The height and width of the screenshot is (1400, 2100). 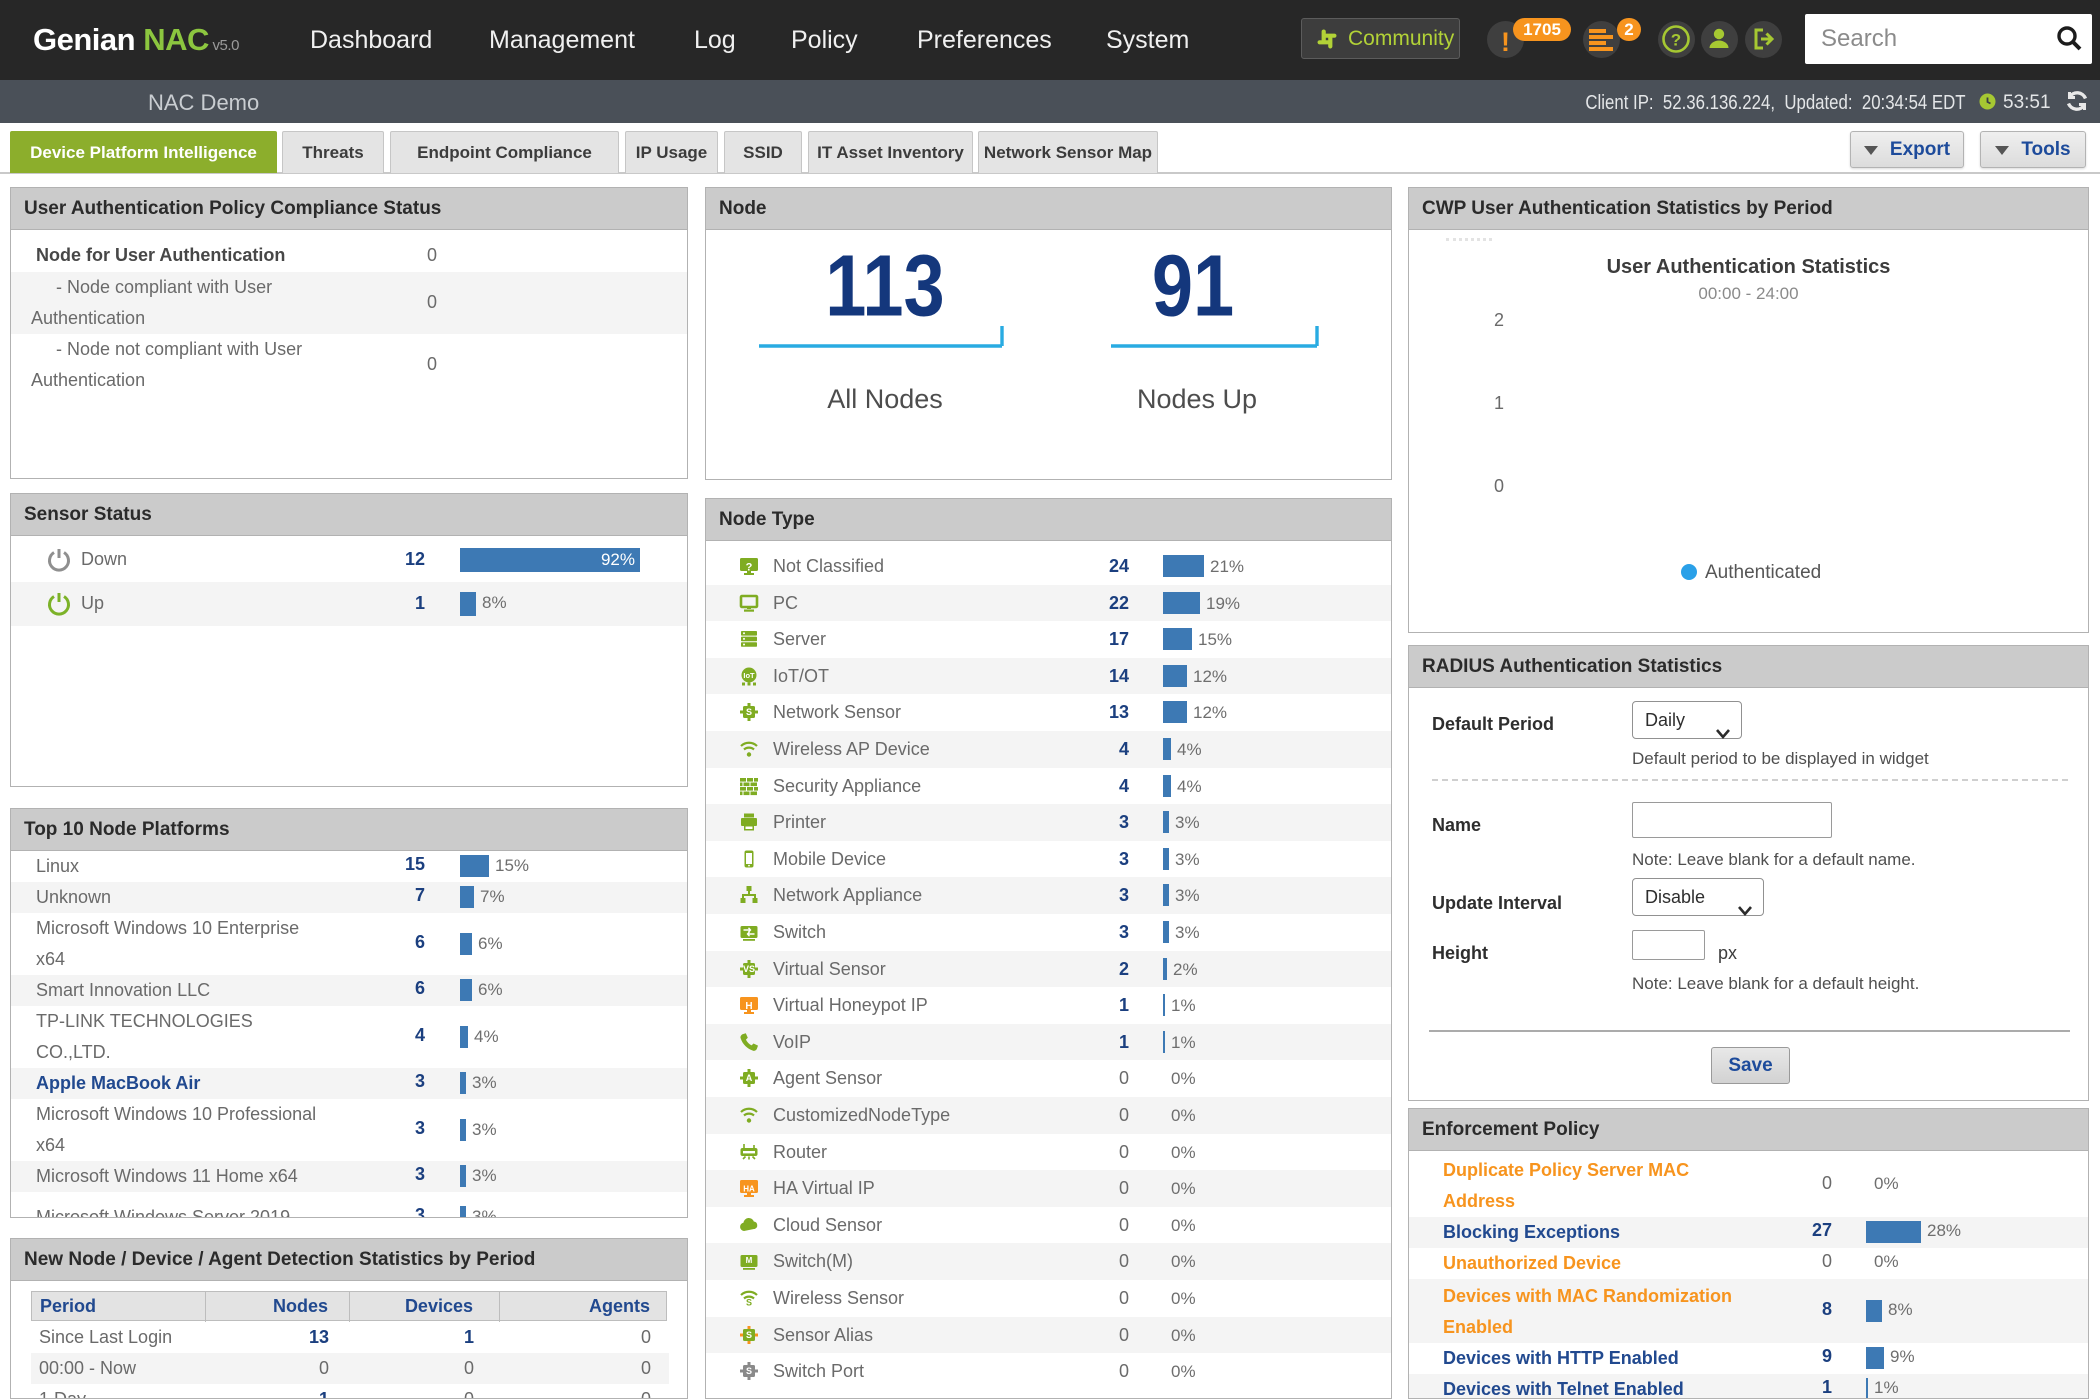 What do you see at coordinates (749, 1078) in the screenshot?
I see `svg-text: A` at bounding box center [749, 1078].